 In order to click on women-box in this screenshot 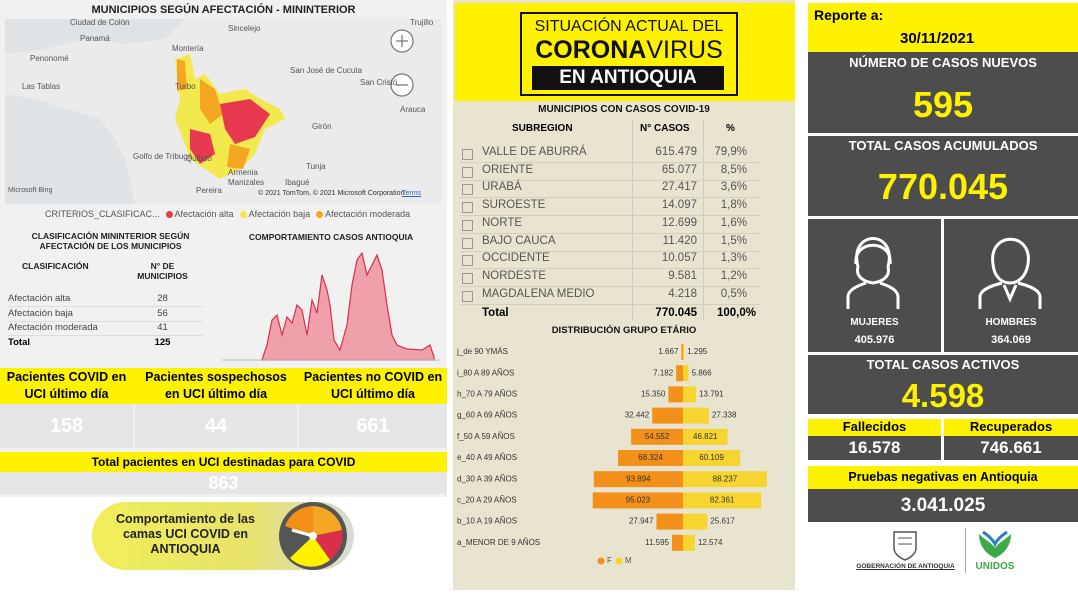, I will do `click(874, 285)`.